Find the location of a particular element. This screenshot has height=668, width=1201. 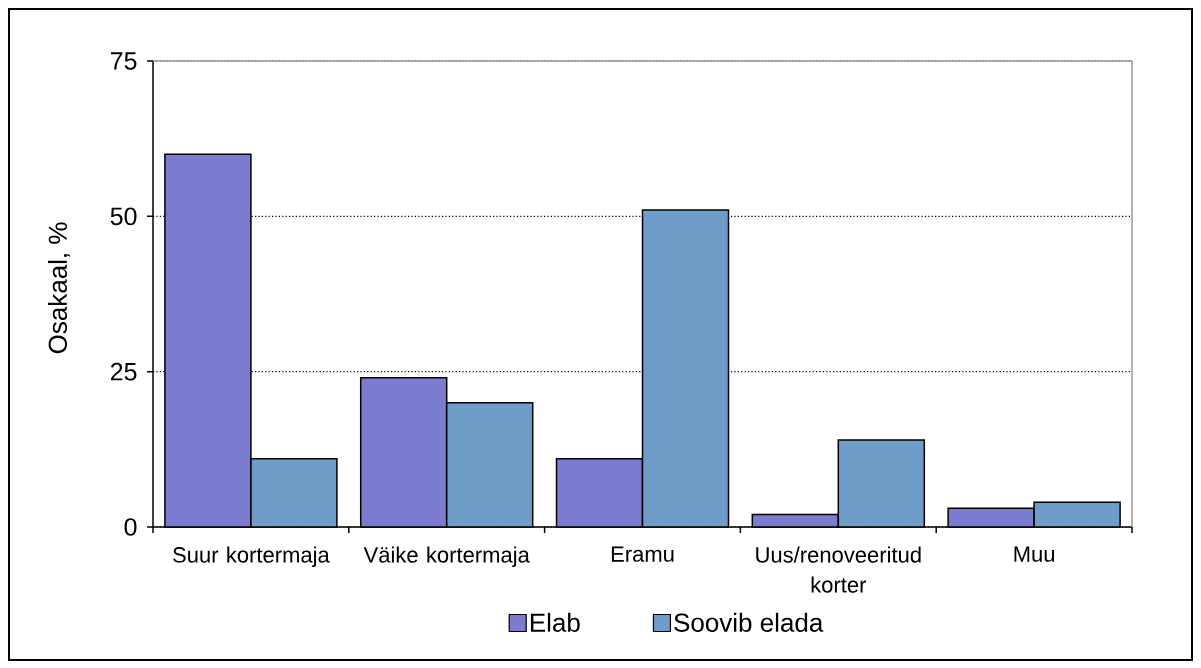

y-axis-title: Osakaal, % is located at coordinates (59, 288).